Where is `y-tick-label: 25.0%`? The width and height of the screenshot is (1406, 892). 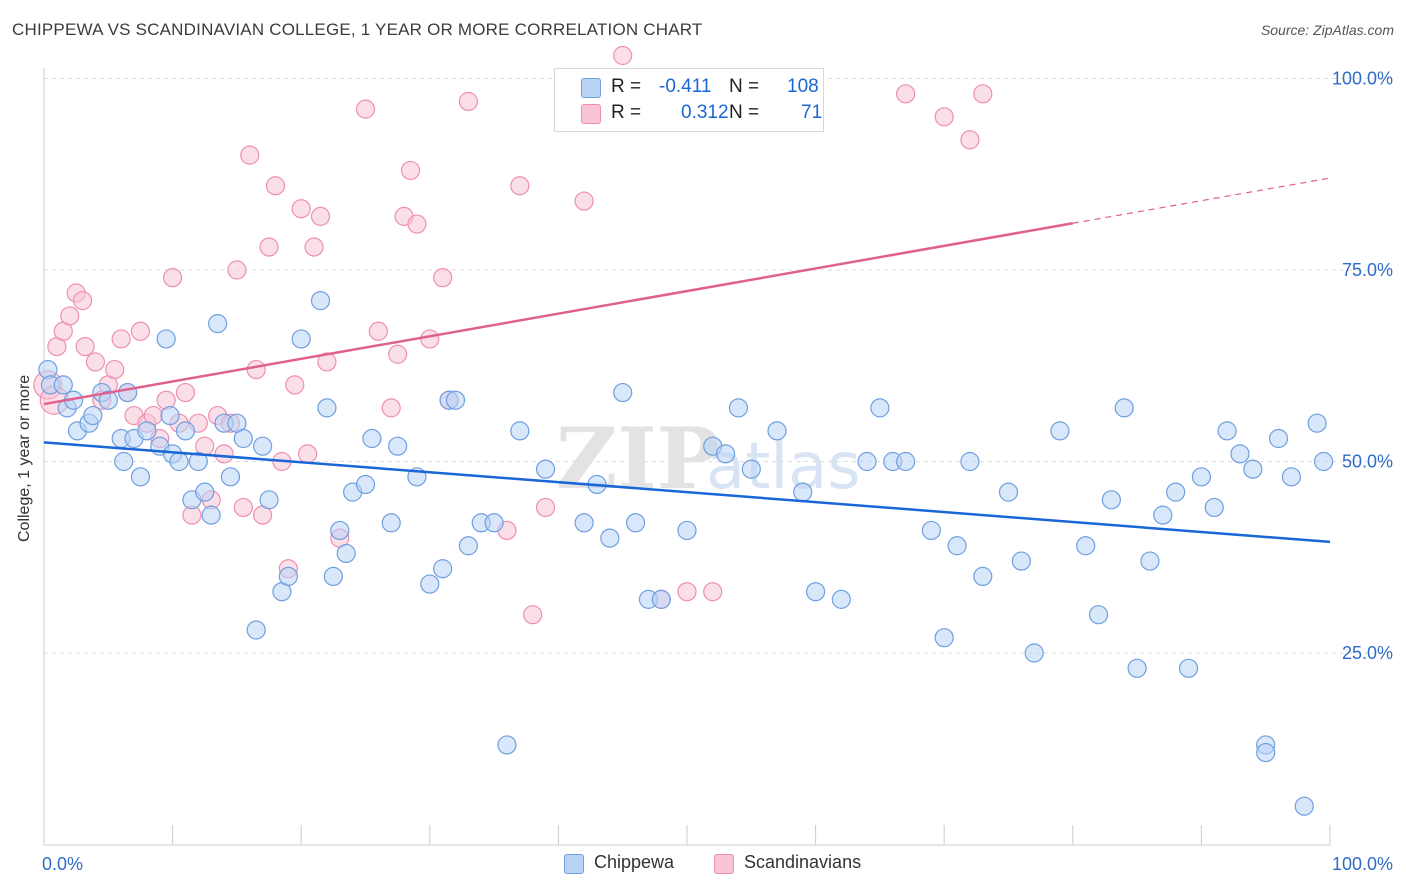
y-tick-label: 25.0% is located at coordinates (1367, 653).